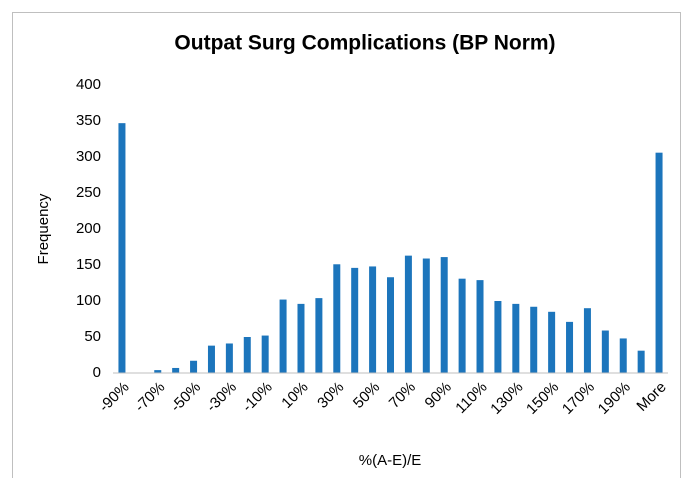 This screenshot has height=483, width=690. Describe the element at coordinates (294, 395) in the screenshot. I see `x-tick-label: 10%` at that location.